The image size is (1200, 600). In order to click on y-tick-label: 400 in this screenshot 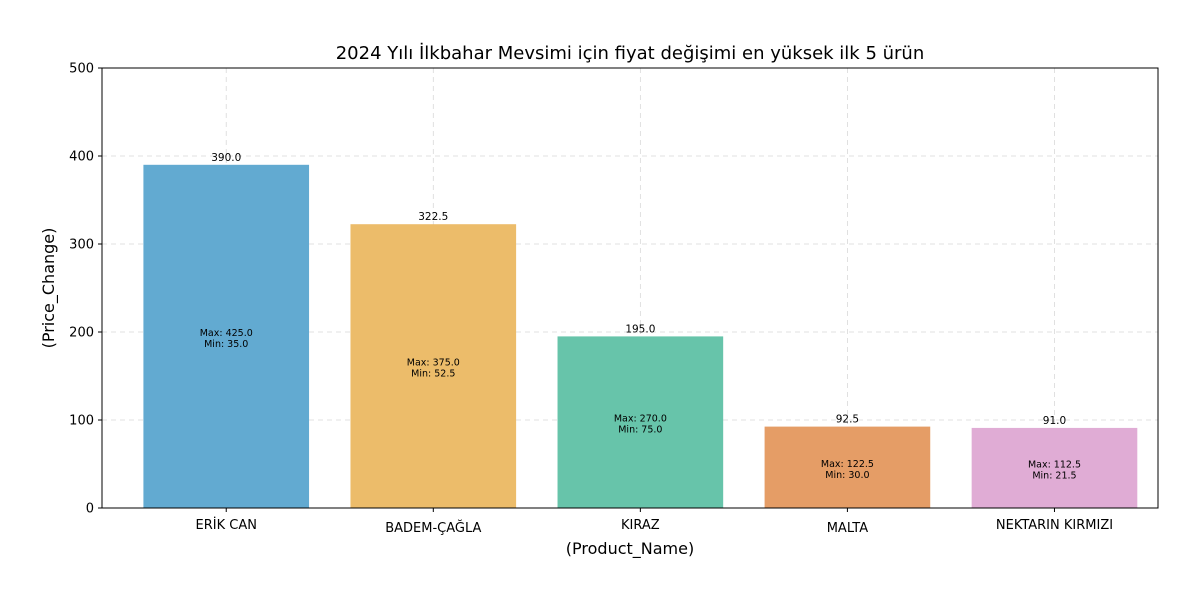, I will do `click(81, 157)`.